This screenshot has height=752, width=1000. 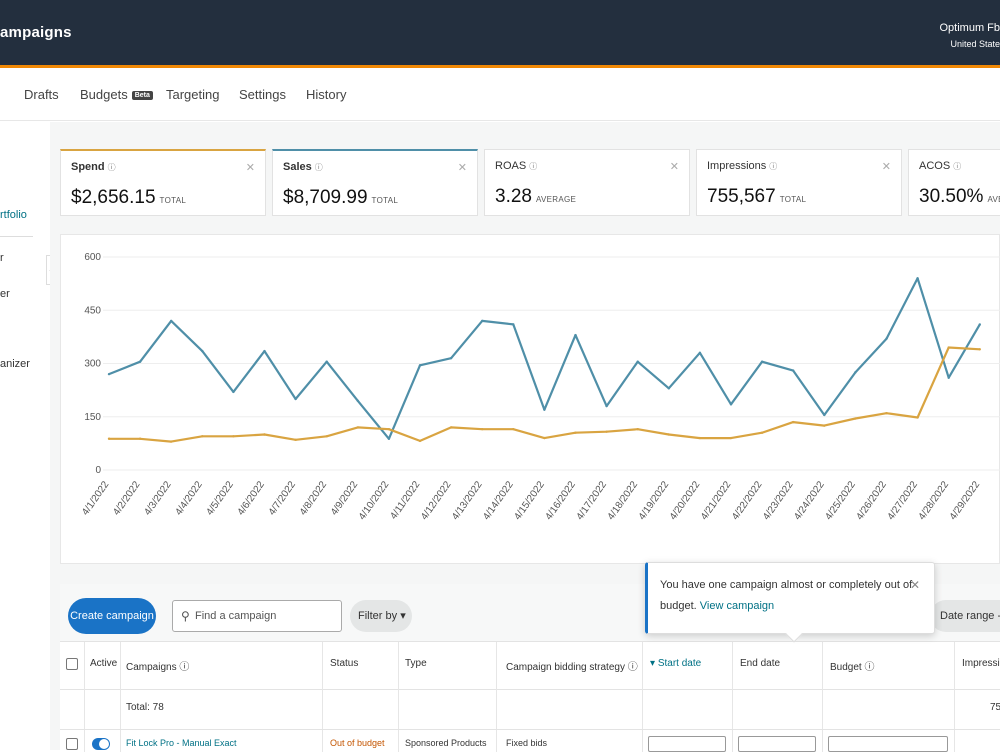 I want to click on column-budget: Budget ⓘ, so click(x=852, y=665).